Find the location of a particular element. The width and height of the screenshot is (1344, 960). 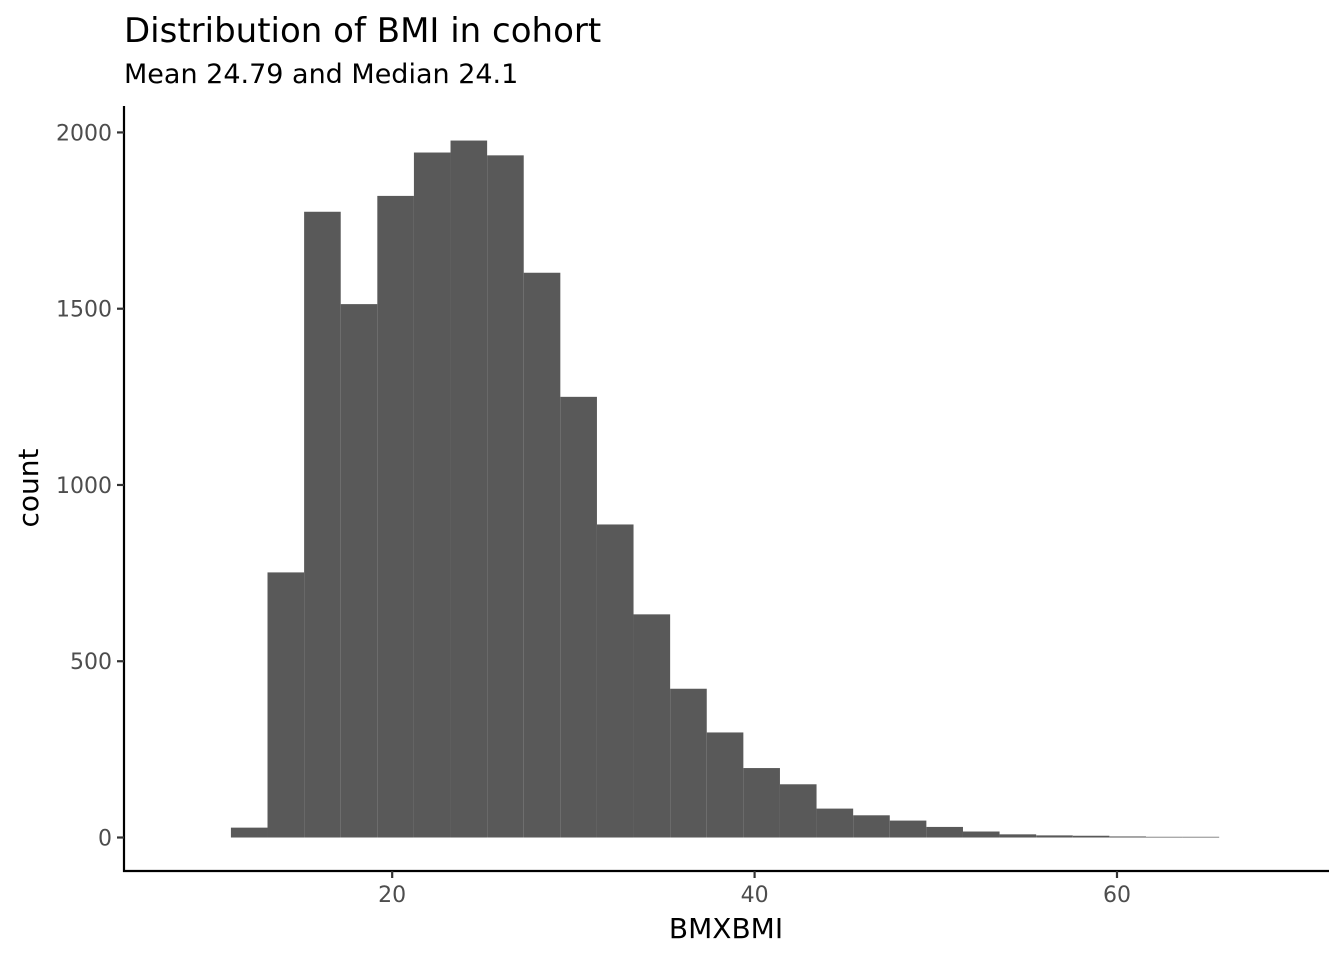

x-axis-title: BMXBMI is located at coordinates (726, 928).